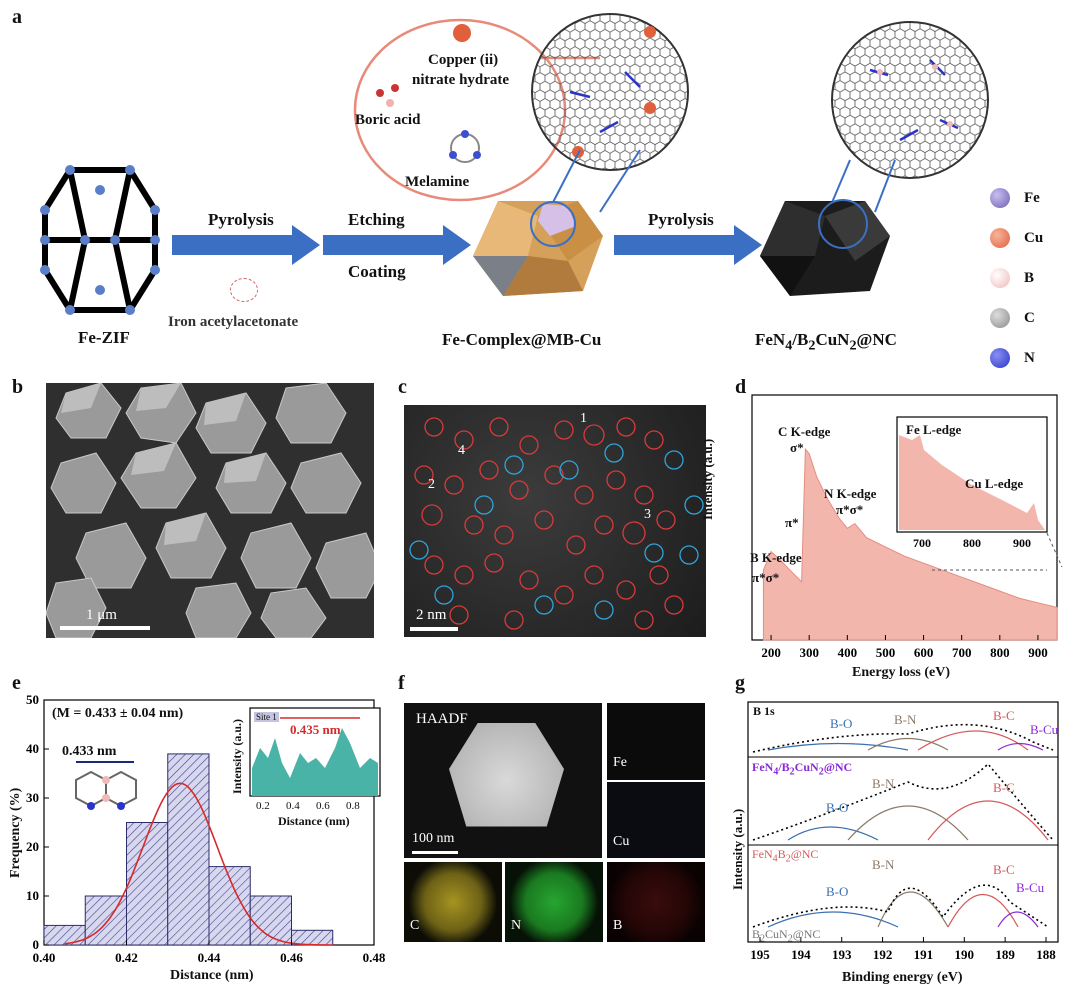  Describe the element at coordinates (323, 806) in the screenshot. I see `profile-xtick: 0.6` at that location.